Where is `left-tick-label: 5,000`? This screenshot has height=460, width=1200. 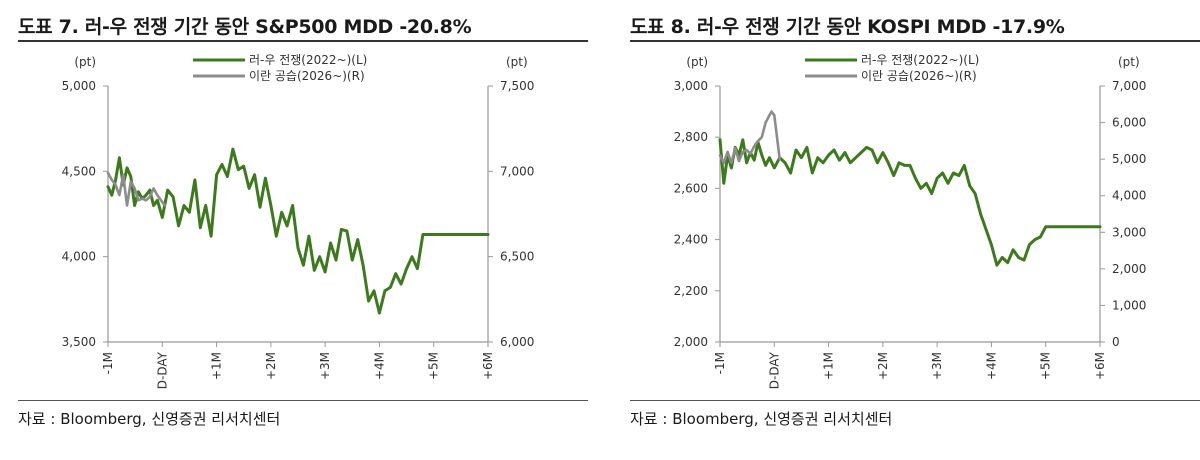 left-tick-label: 5,000 is located at coordinates (79, 86).